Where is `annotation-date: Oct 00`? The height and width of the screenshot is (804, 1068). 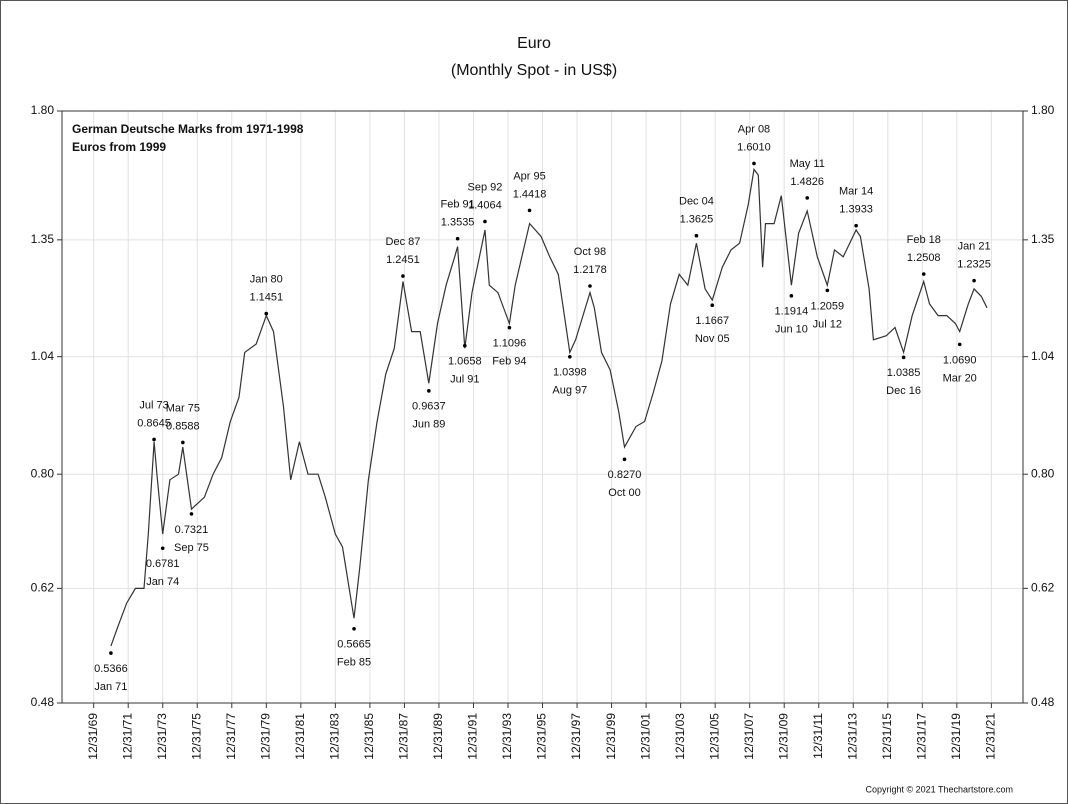
annotation-date: Oct 00 is located at coordinates (624, 493).